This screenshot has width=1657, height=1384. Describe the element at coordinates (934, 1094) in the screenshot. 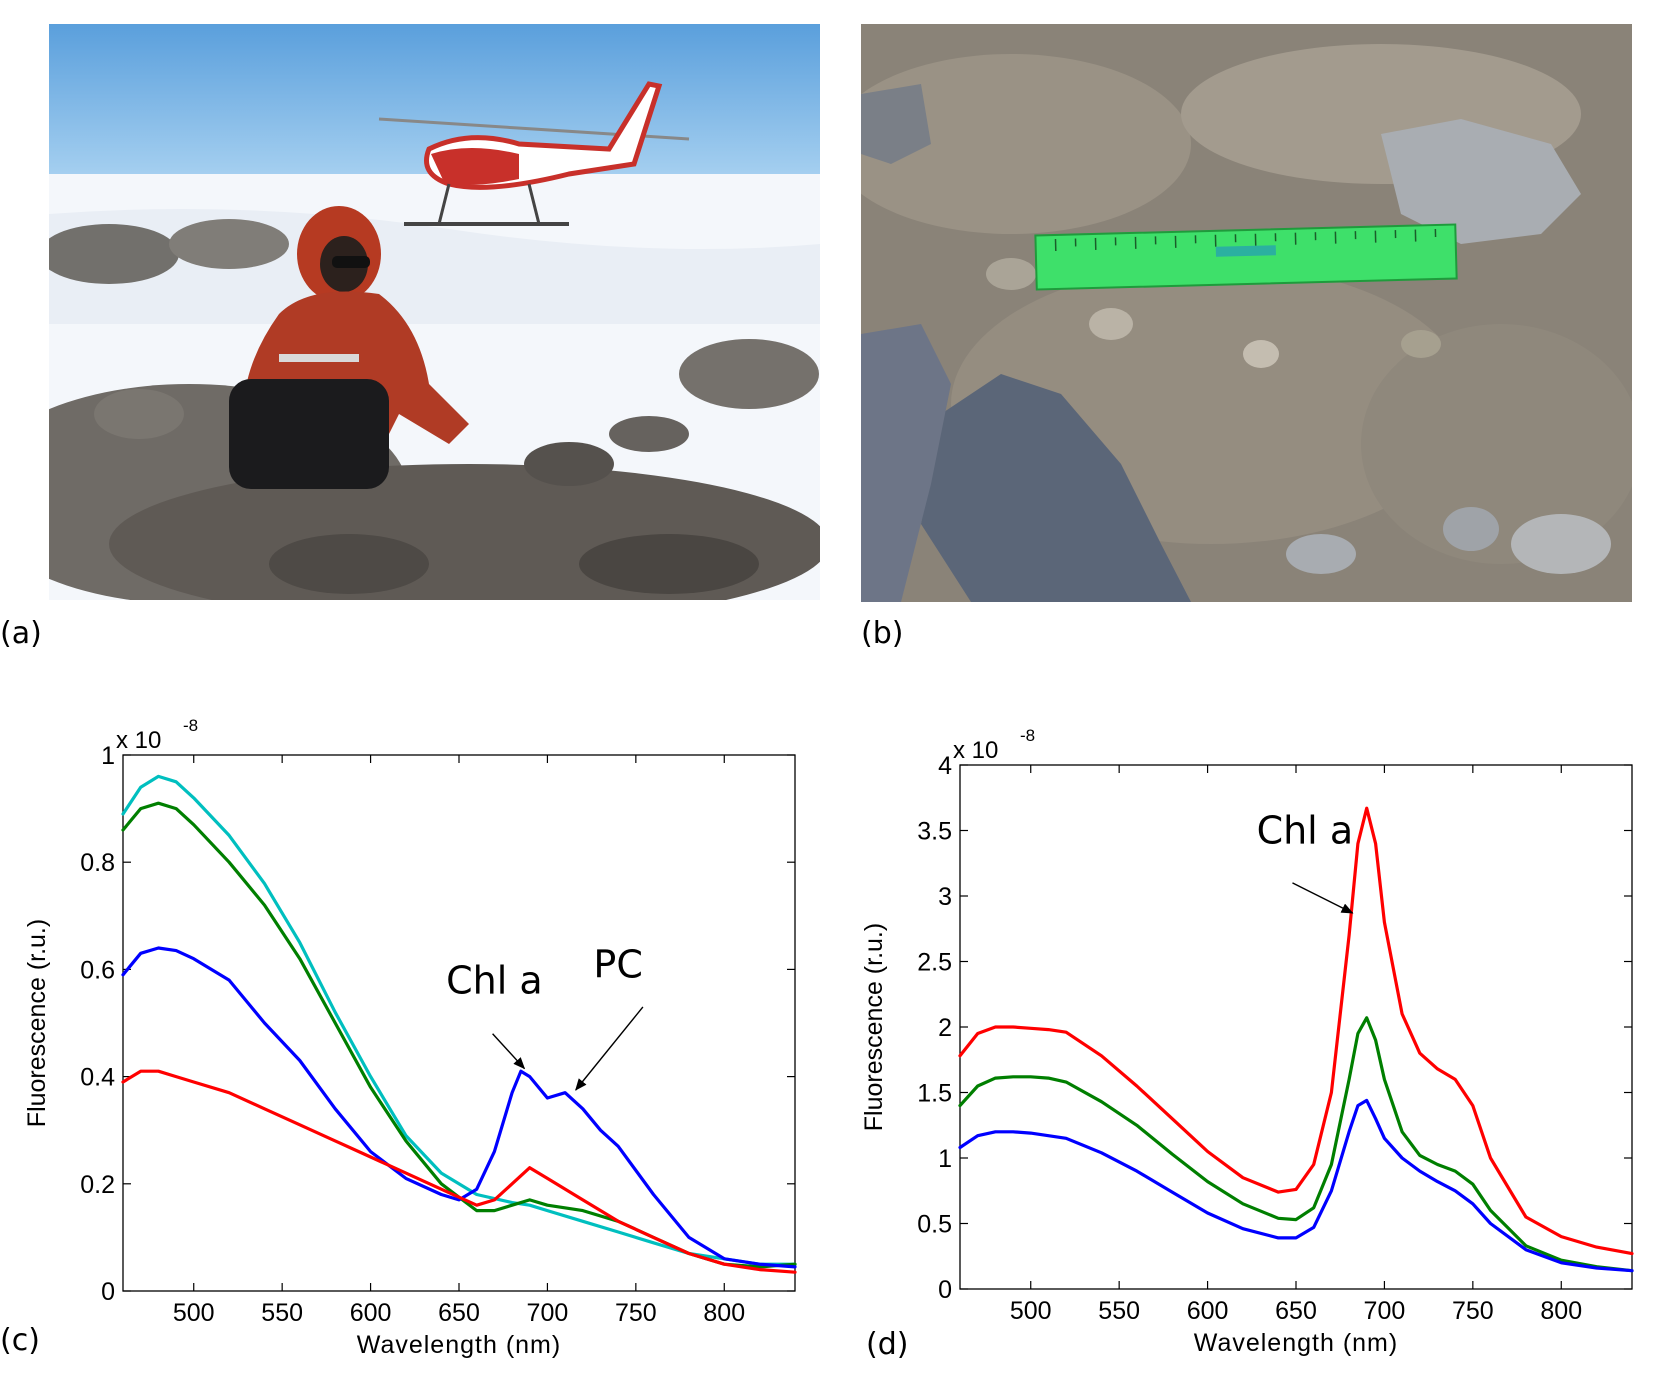

I see `y-tick-label: 1.5` at that location.